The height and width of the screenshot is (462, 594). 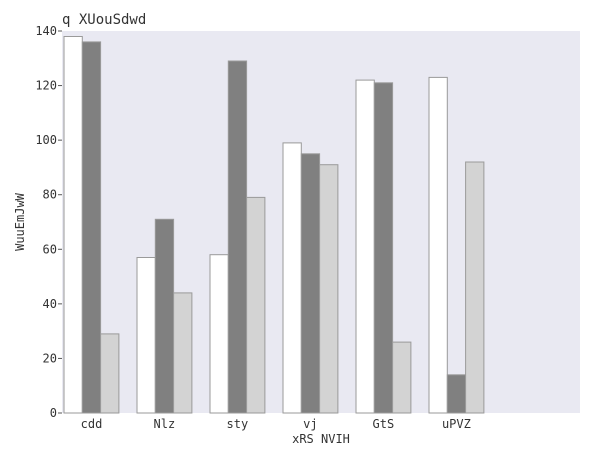 What do you see at coordinates (276, 424) in the screenshot?
I see `x-axis: cdd Nlz sty vj GtS uPVZ` at bounding box center [276, 424].